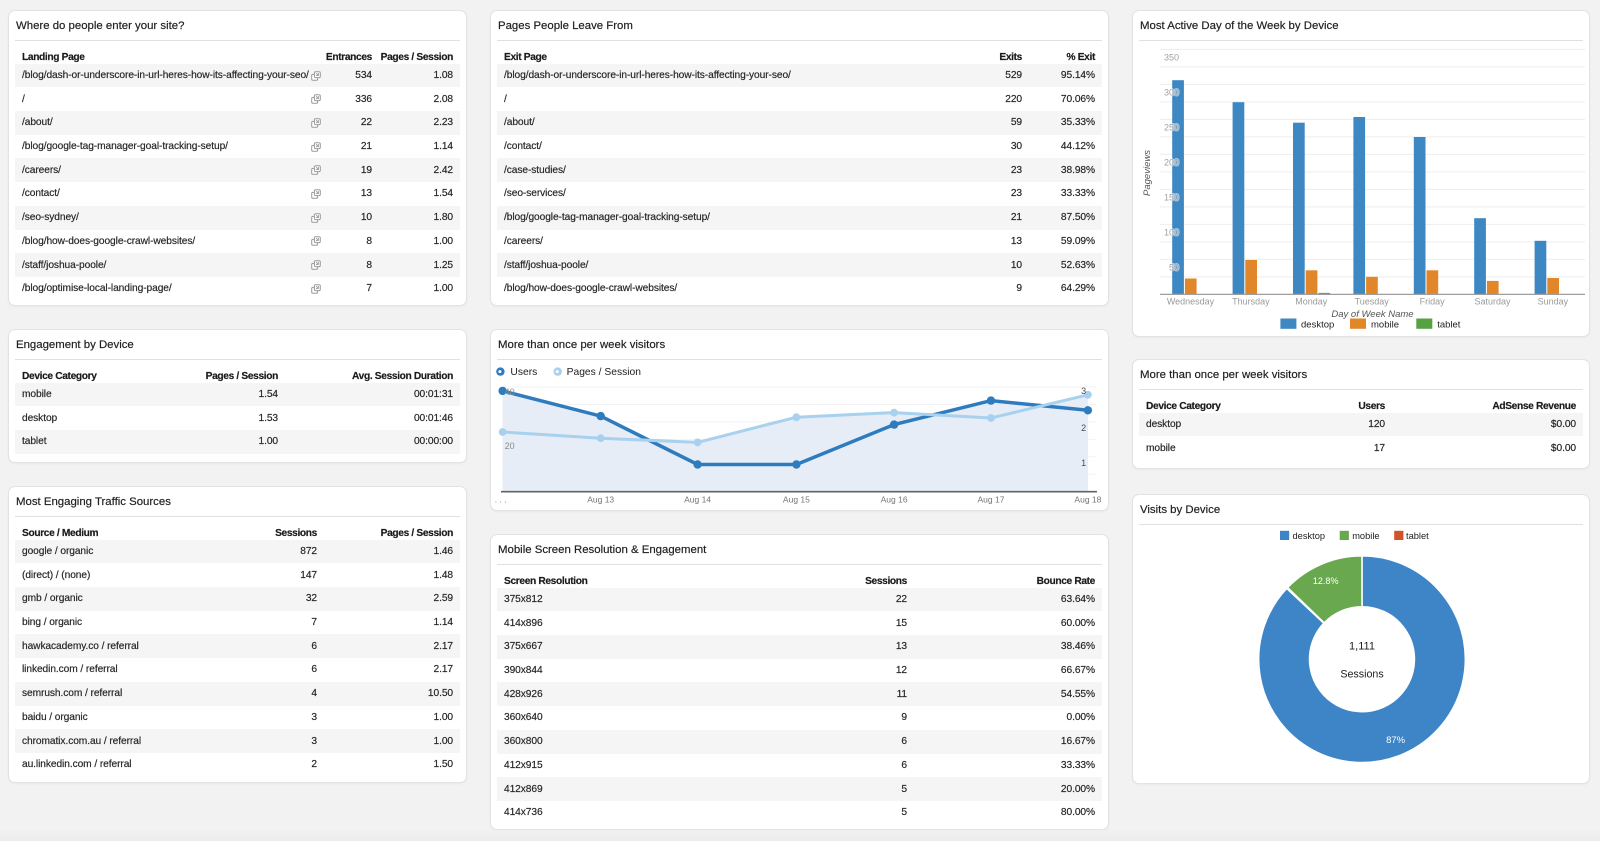  Describe the element at coordinates (1492, 302) in the screenshot. I see `svg-text: Saturday` at that location.